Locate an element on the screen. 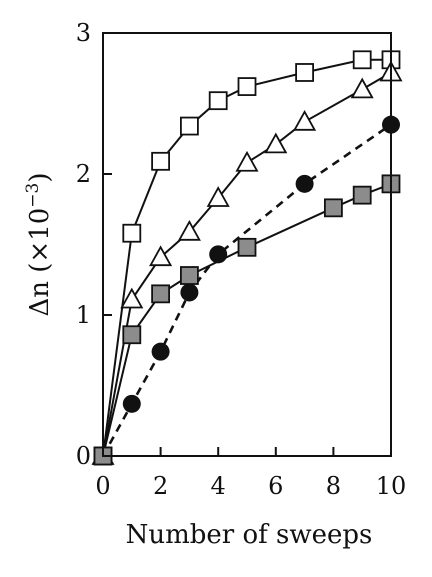 The width and height of the screenshot is (432, 577). x-tick-label: 8 is located at coordinates (333, 486).